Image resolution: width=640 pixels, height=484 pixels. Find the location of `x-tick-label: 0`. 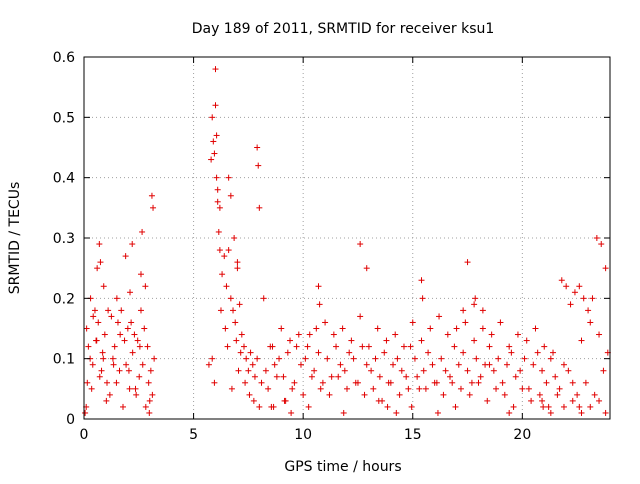

x-tick-label: 0 is located at coordinates (84, 435).